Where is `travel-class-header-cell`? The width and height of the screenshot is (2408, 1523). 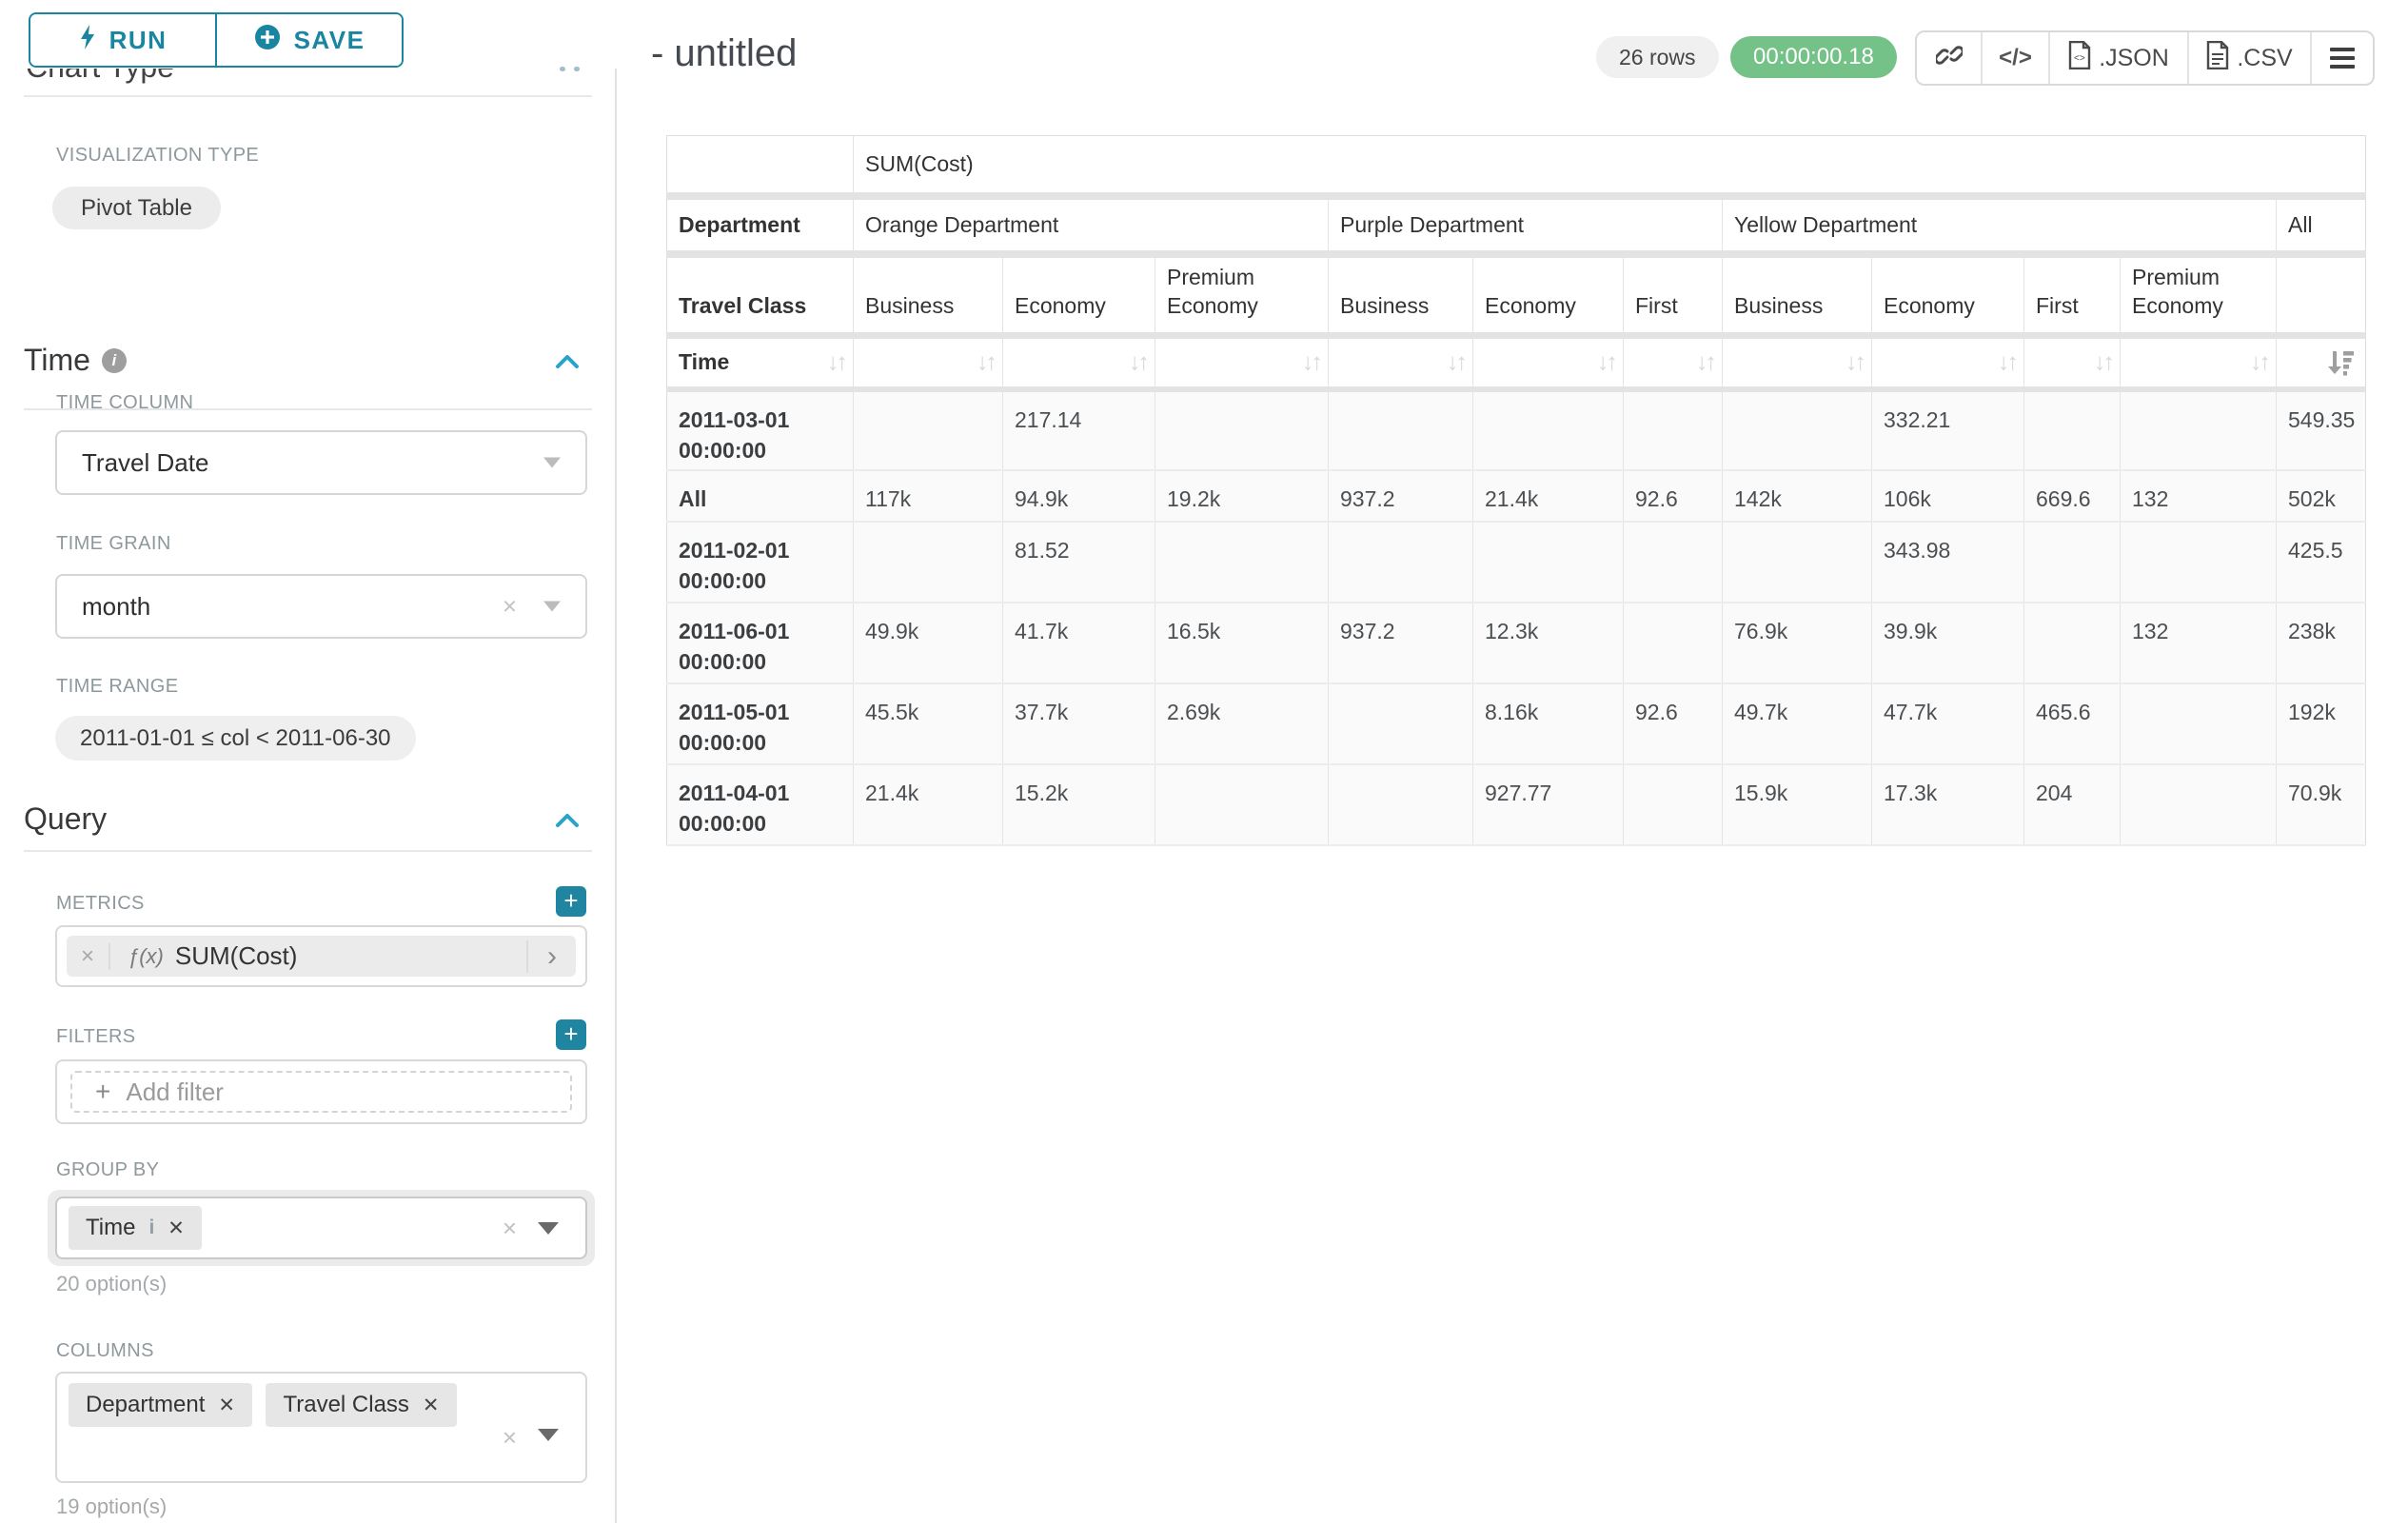 travel-class-header-cell is located at coordinates (2321, 296).